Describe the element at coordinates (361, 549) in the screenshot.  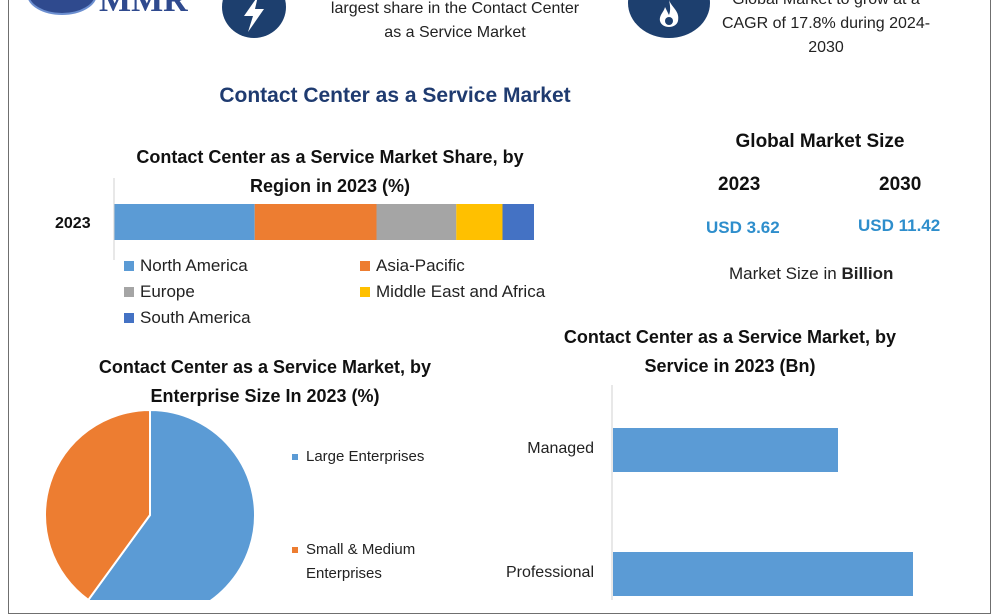
I see `legend-label-sme-line1: Small & Medium` at that location.